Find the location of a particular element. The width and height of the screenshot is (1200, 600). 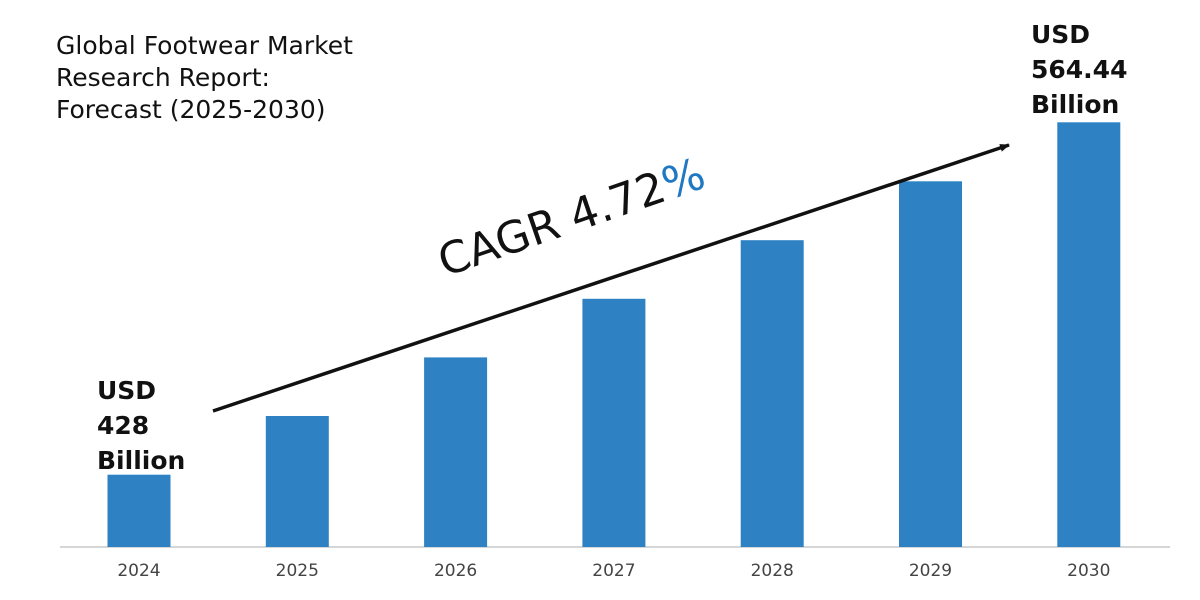

start-callout-unit: Billion is located at coordinates (141, 460).